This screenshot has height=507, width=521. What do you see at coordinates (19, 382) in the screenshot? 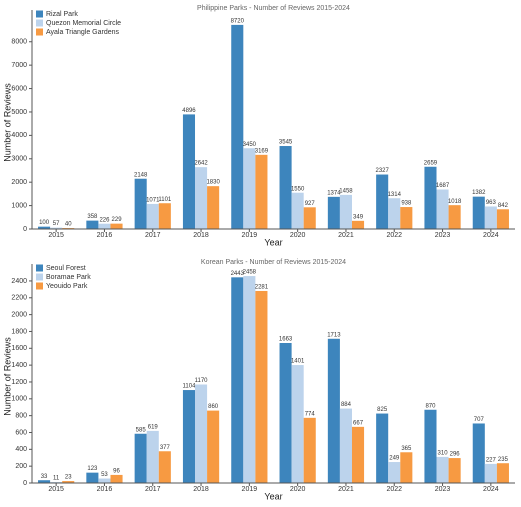
I see `y-tick-label: 1200` at bounding box center [19, 382].